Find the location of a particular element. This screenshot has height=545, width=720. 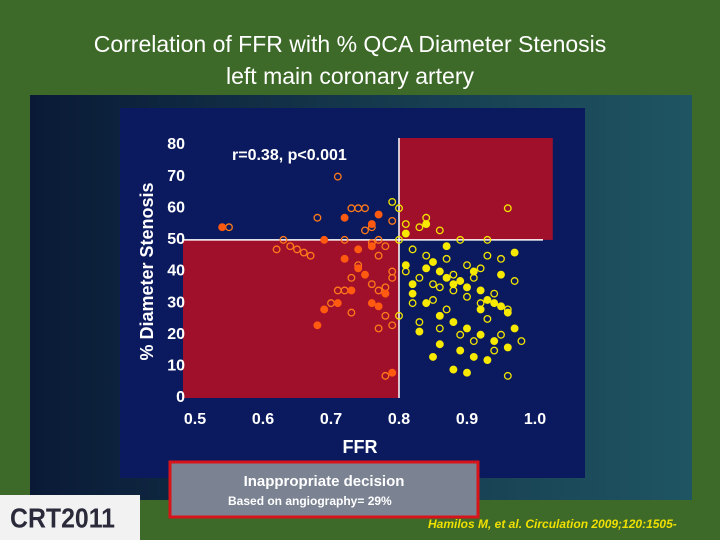

x-tick-label: 0.8 is located at coordinates (399, 419).